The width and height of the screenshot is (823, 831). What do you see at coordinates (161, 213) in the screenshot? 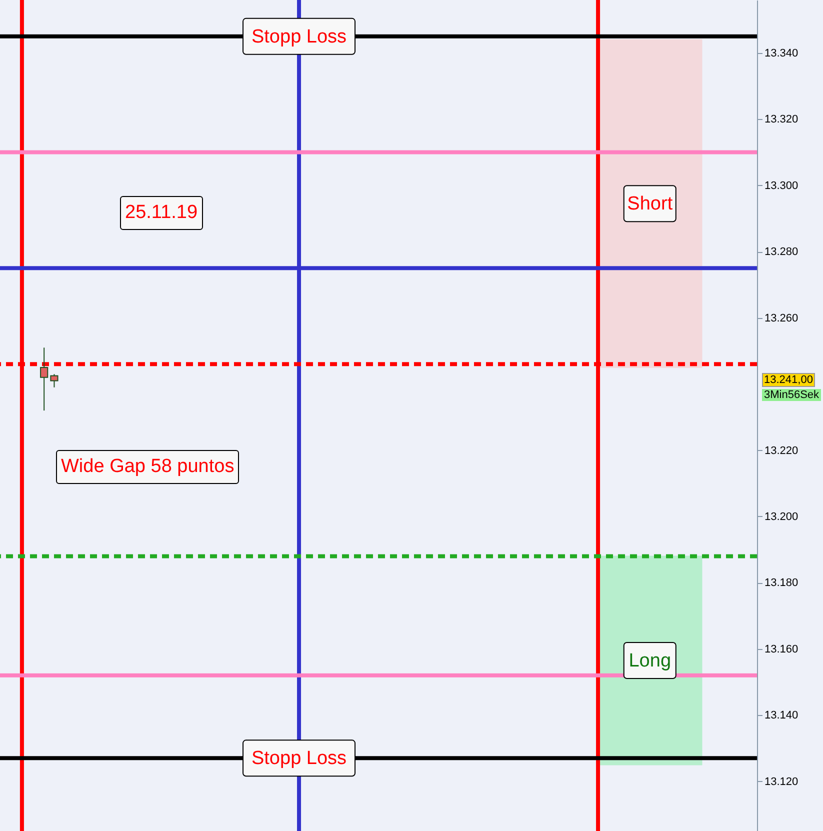
I see `annotation: 25.11.19` at bounding box center [161, 213].